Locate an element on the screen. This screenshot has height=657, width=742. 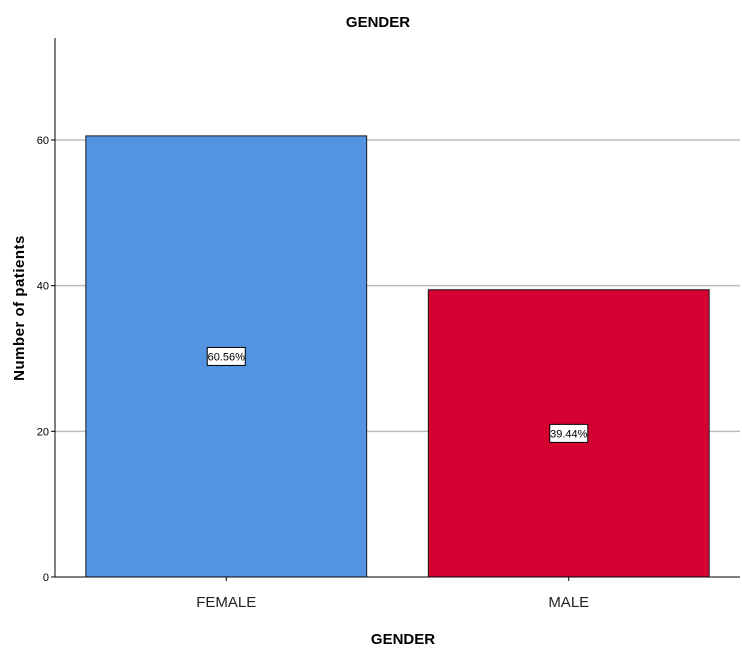
y-tick-label: 60 is located at coordinates (43, 141).